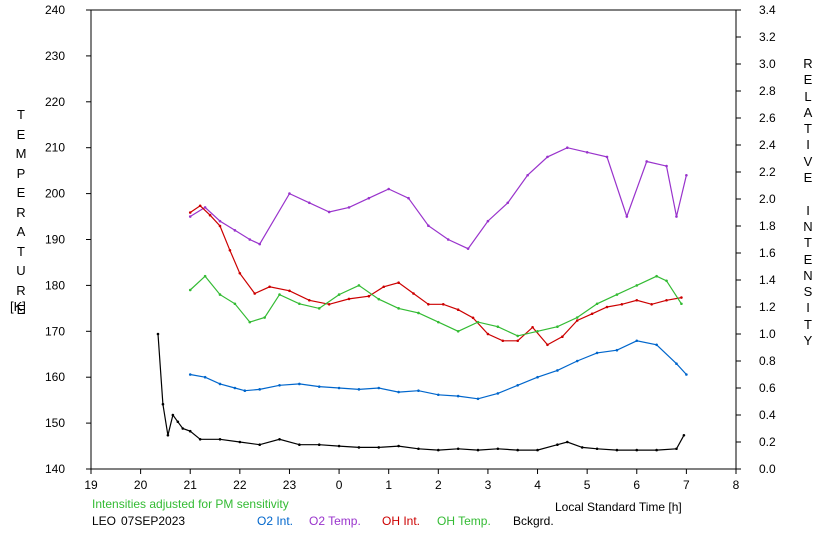  I want to click on y-right-tick-label: 1.4, so click(767, 280).